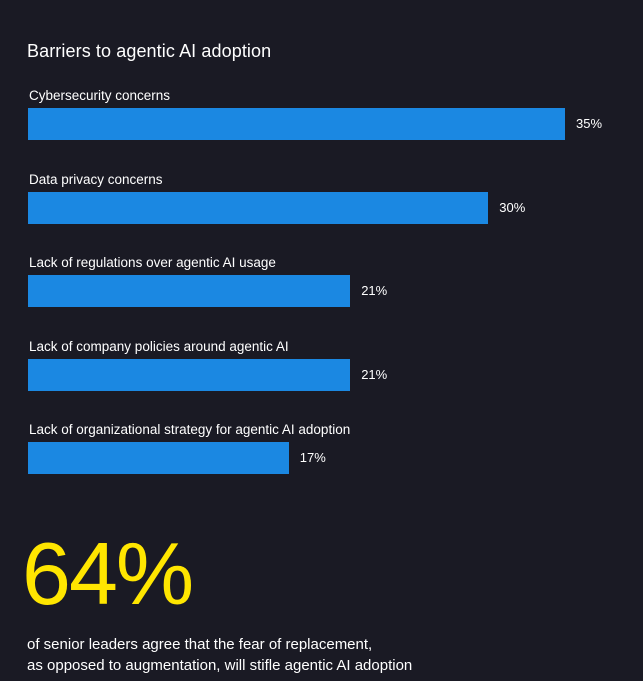 The image size is (643, 681). What do you see at coordinates (512, 207) in the screenshot?
I see `bar-value-label: 30%` at bounding box center [512, 207].